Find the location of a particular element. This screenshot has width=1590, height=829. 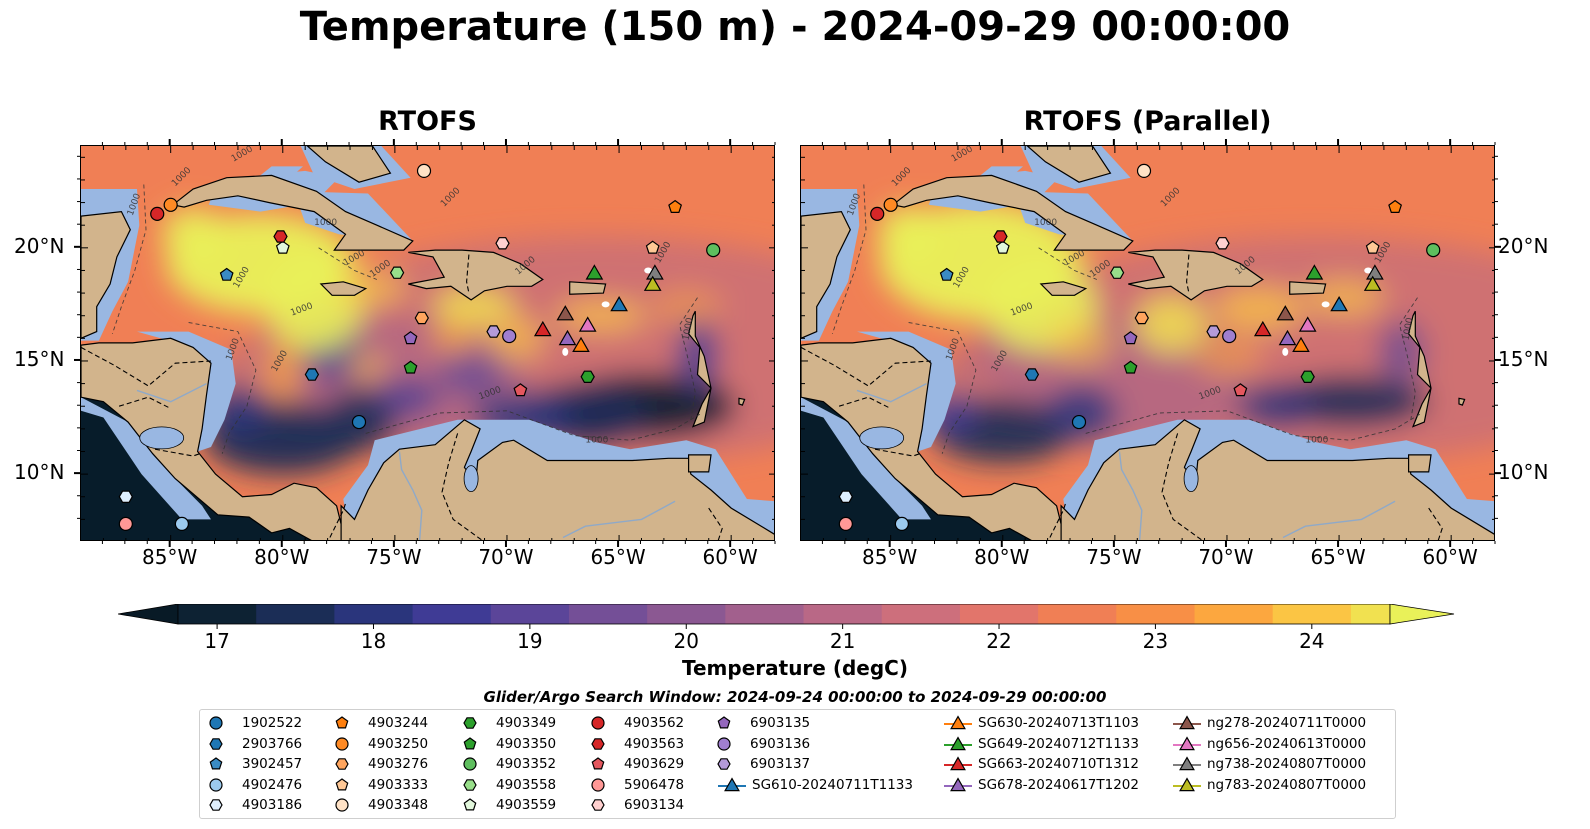

legend-label: 4903562 is located at coordinates (654, 723).